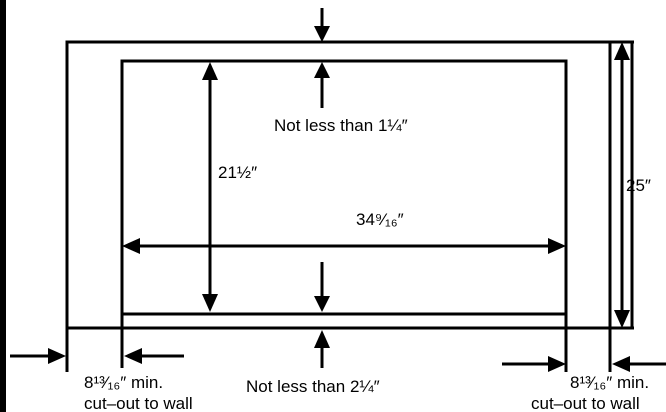 The image size is (666, 412). What do you see at coordinates (344, 246) in the screenshot?
I see `inner-width-arrow` at bounding box center [344, 246].